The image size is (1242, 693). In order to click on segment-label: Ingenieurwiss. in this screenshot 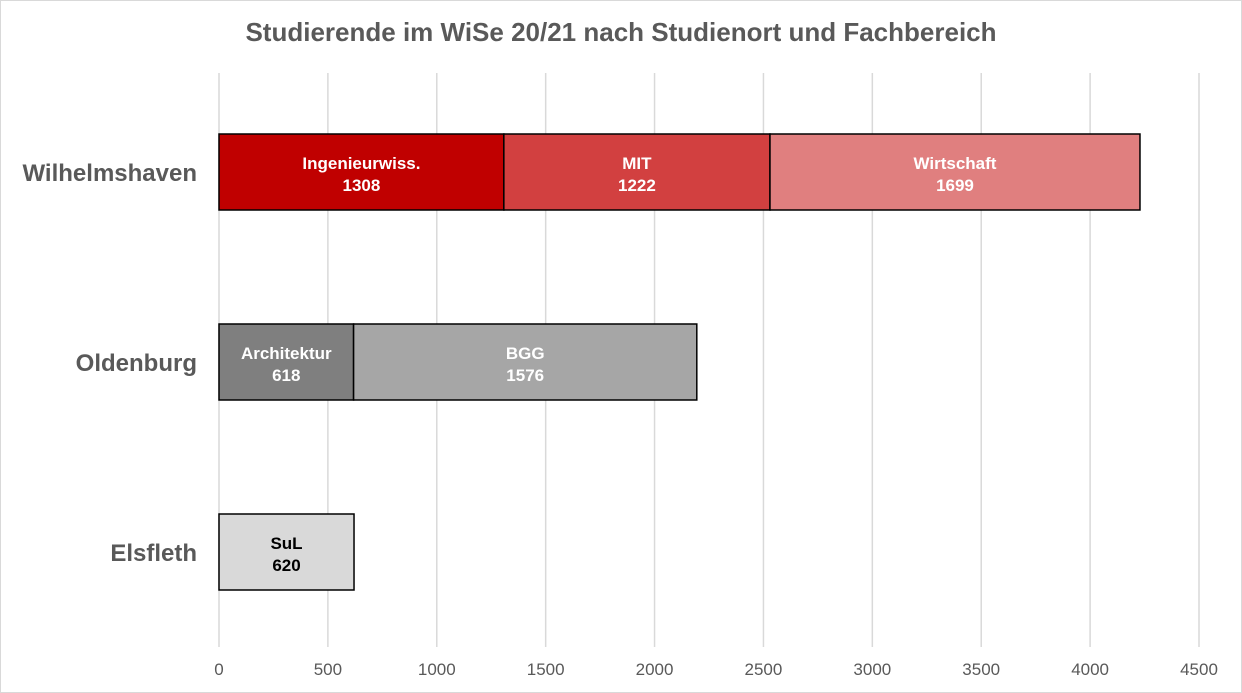, I will do `click(361, 163)`.